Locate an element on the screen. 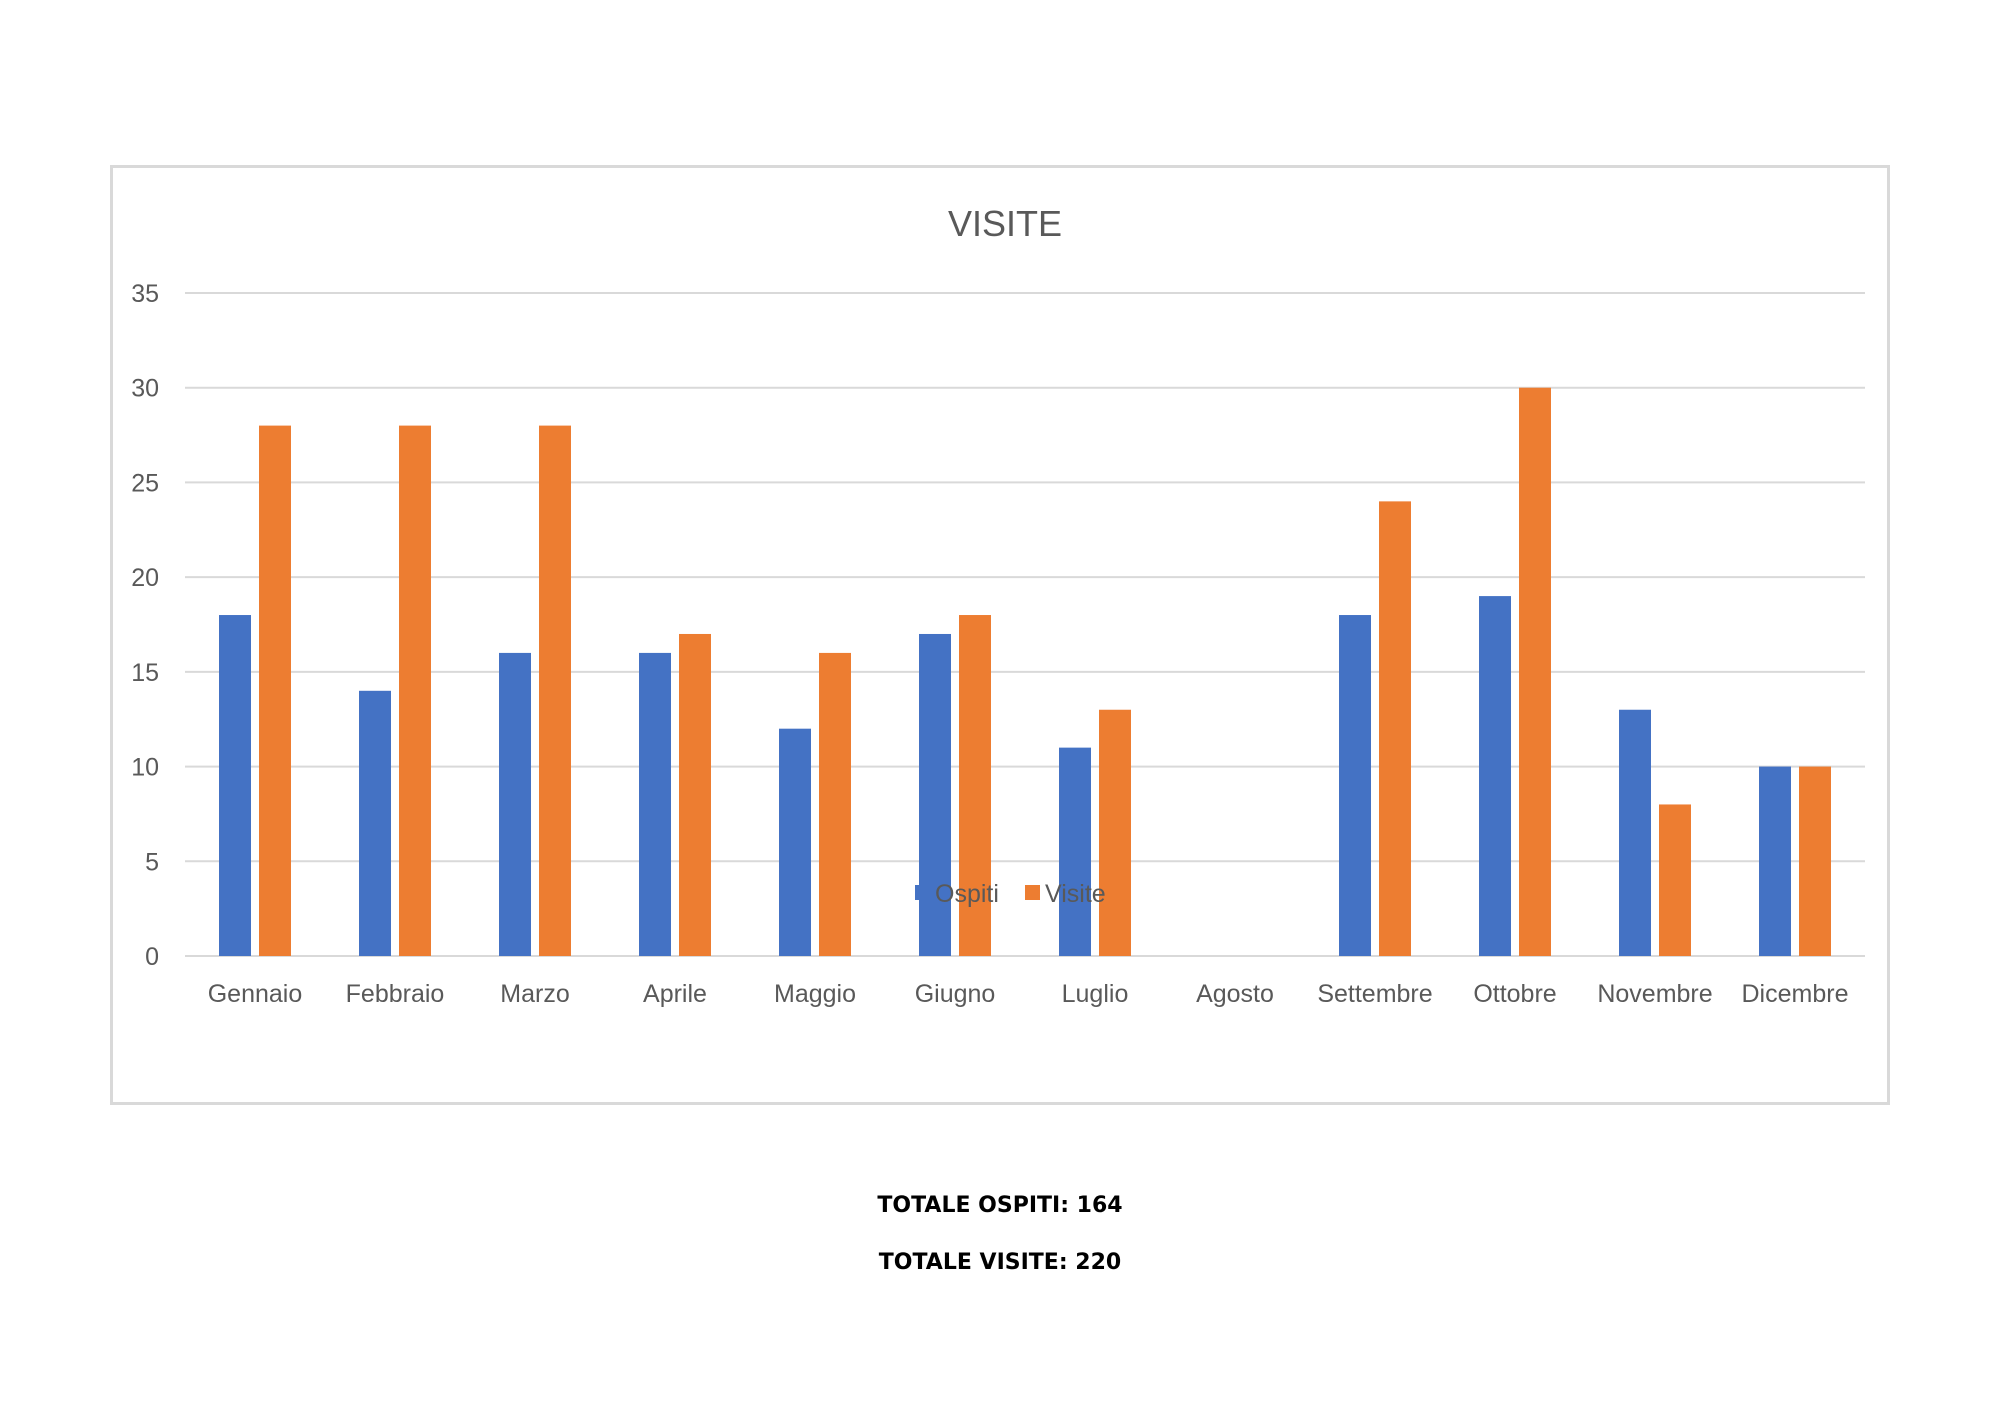 The width and height of the screenshot is (2000, 1414). legend-swatch-ospiti is located at coordinates (922, 892).